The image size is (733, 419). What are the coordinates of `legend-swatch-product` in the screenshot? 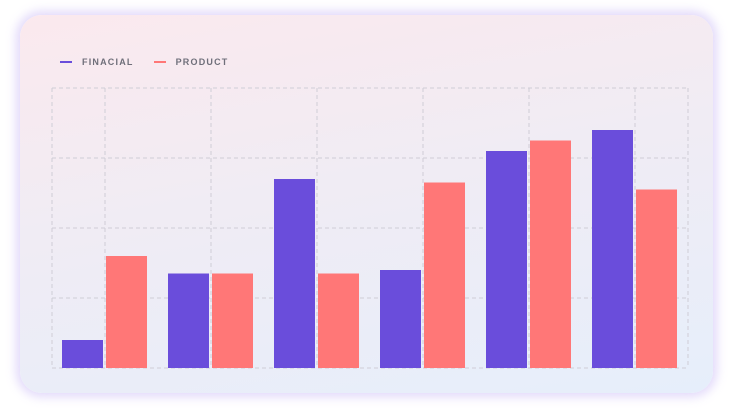 It's located at (159, 62).